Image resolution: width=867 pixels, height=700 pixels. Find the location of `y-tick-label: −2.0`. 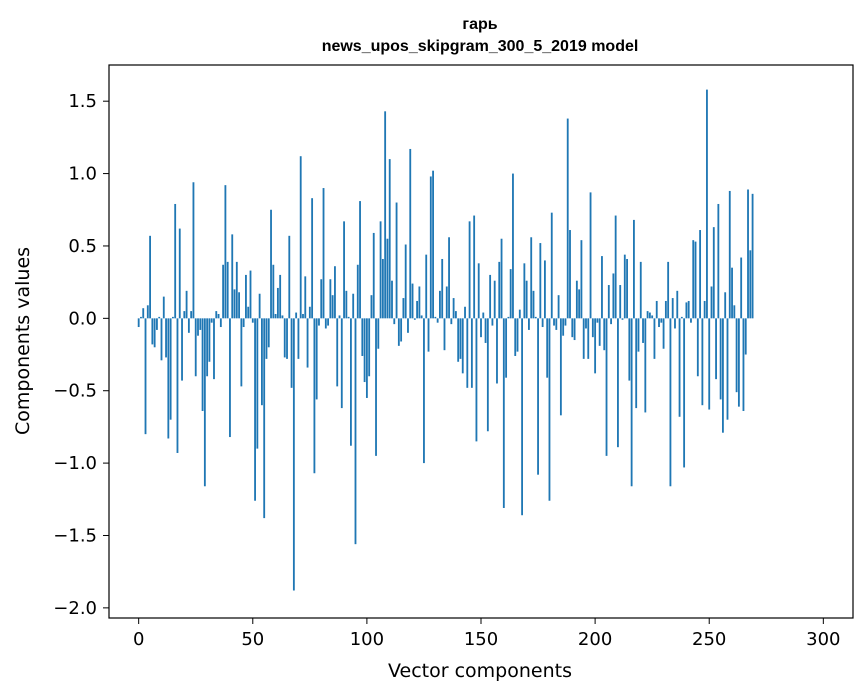

y-tick-label: −2.0 is located at coordinates (75, 608).